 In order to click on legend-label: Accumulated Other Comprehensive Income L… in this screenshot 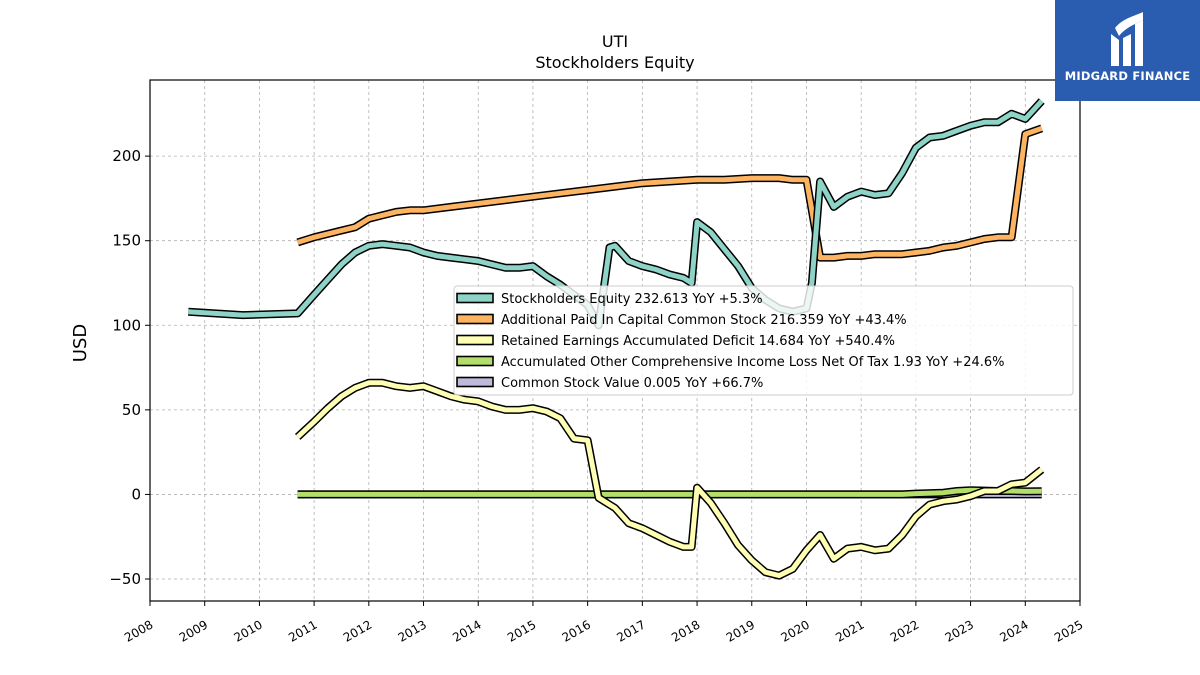, I will do `click(753, 362)`.